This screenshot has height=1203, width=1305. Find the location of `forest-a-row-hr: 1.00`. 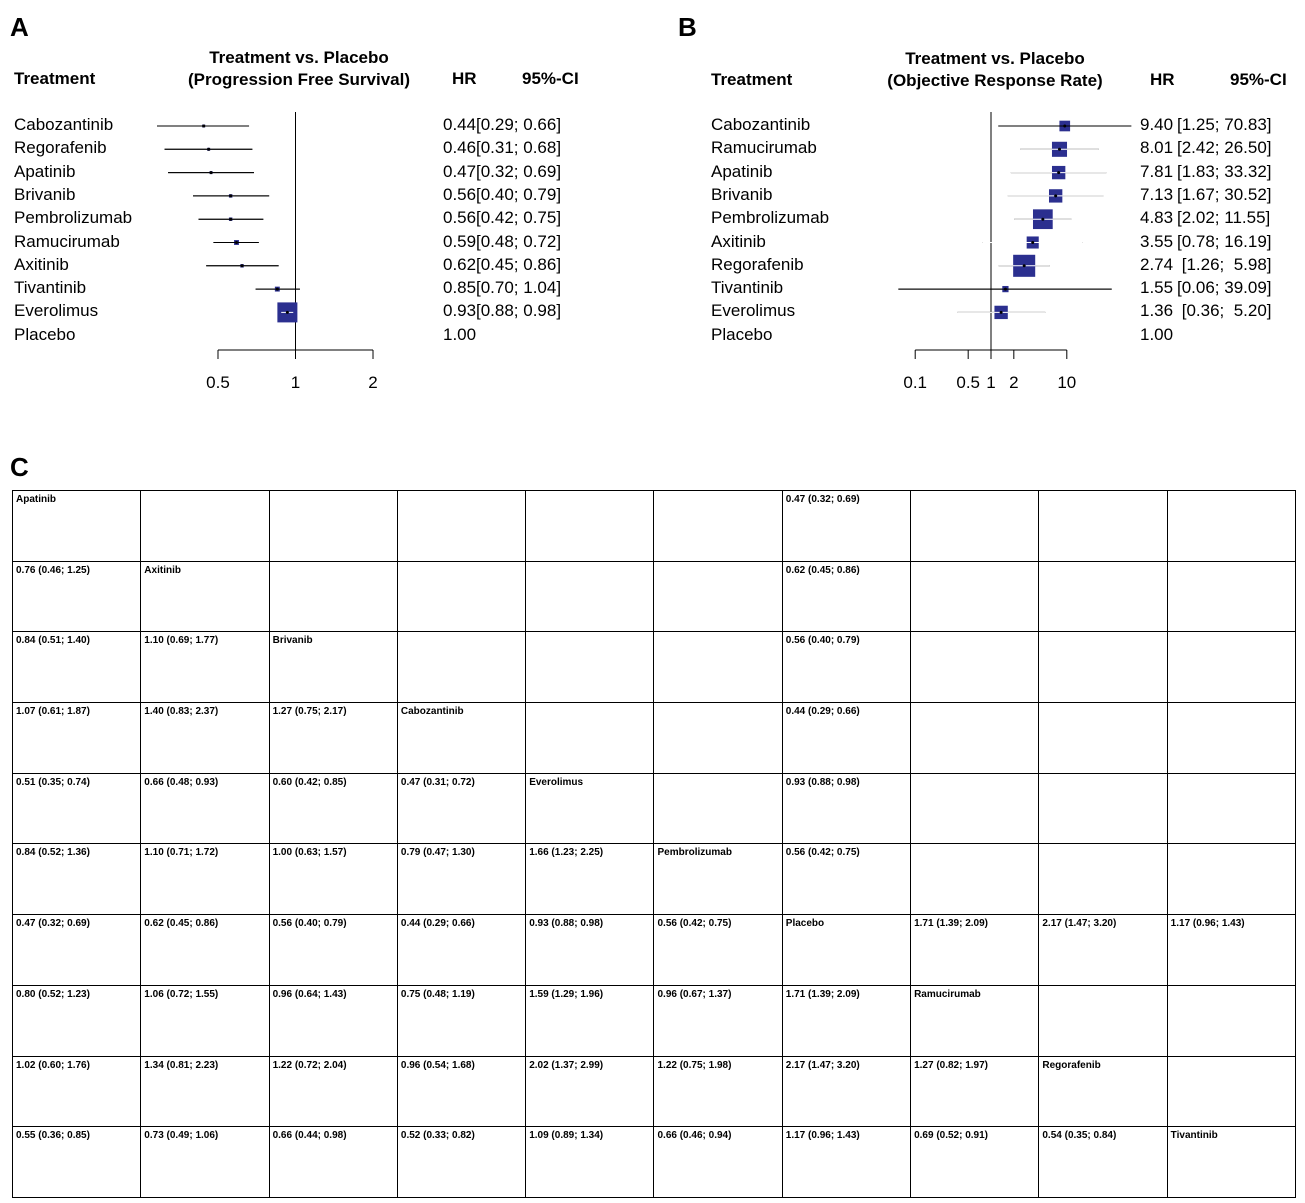

forest-a-row-hr: 1.00 is located at coordinates (460, 334).